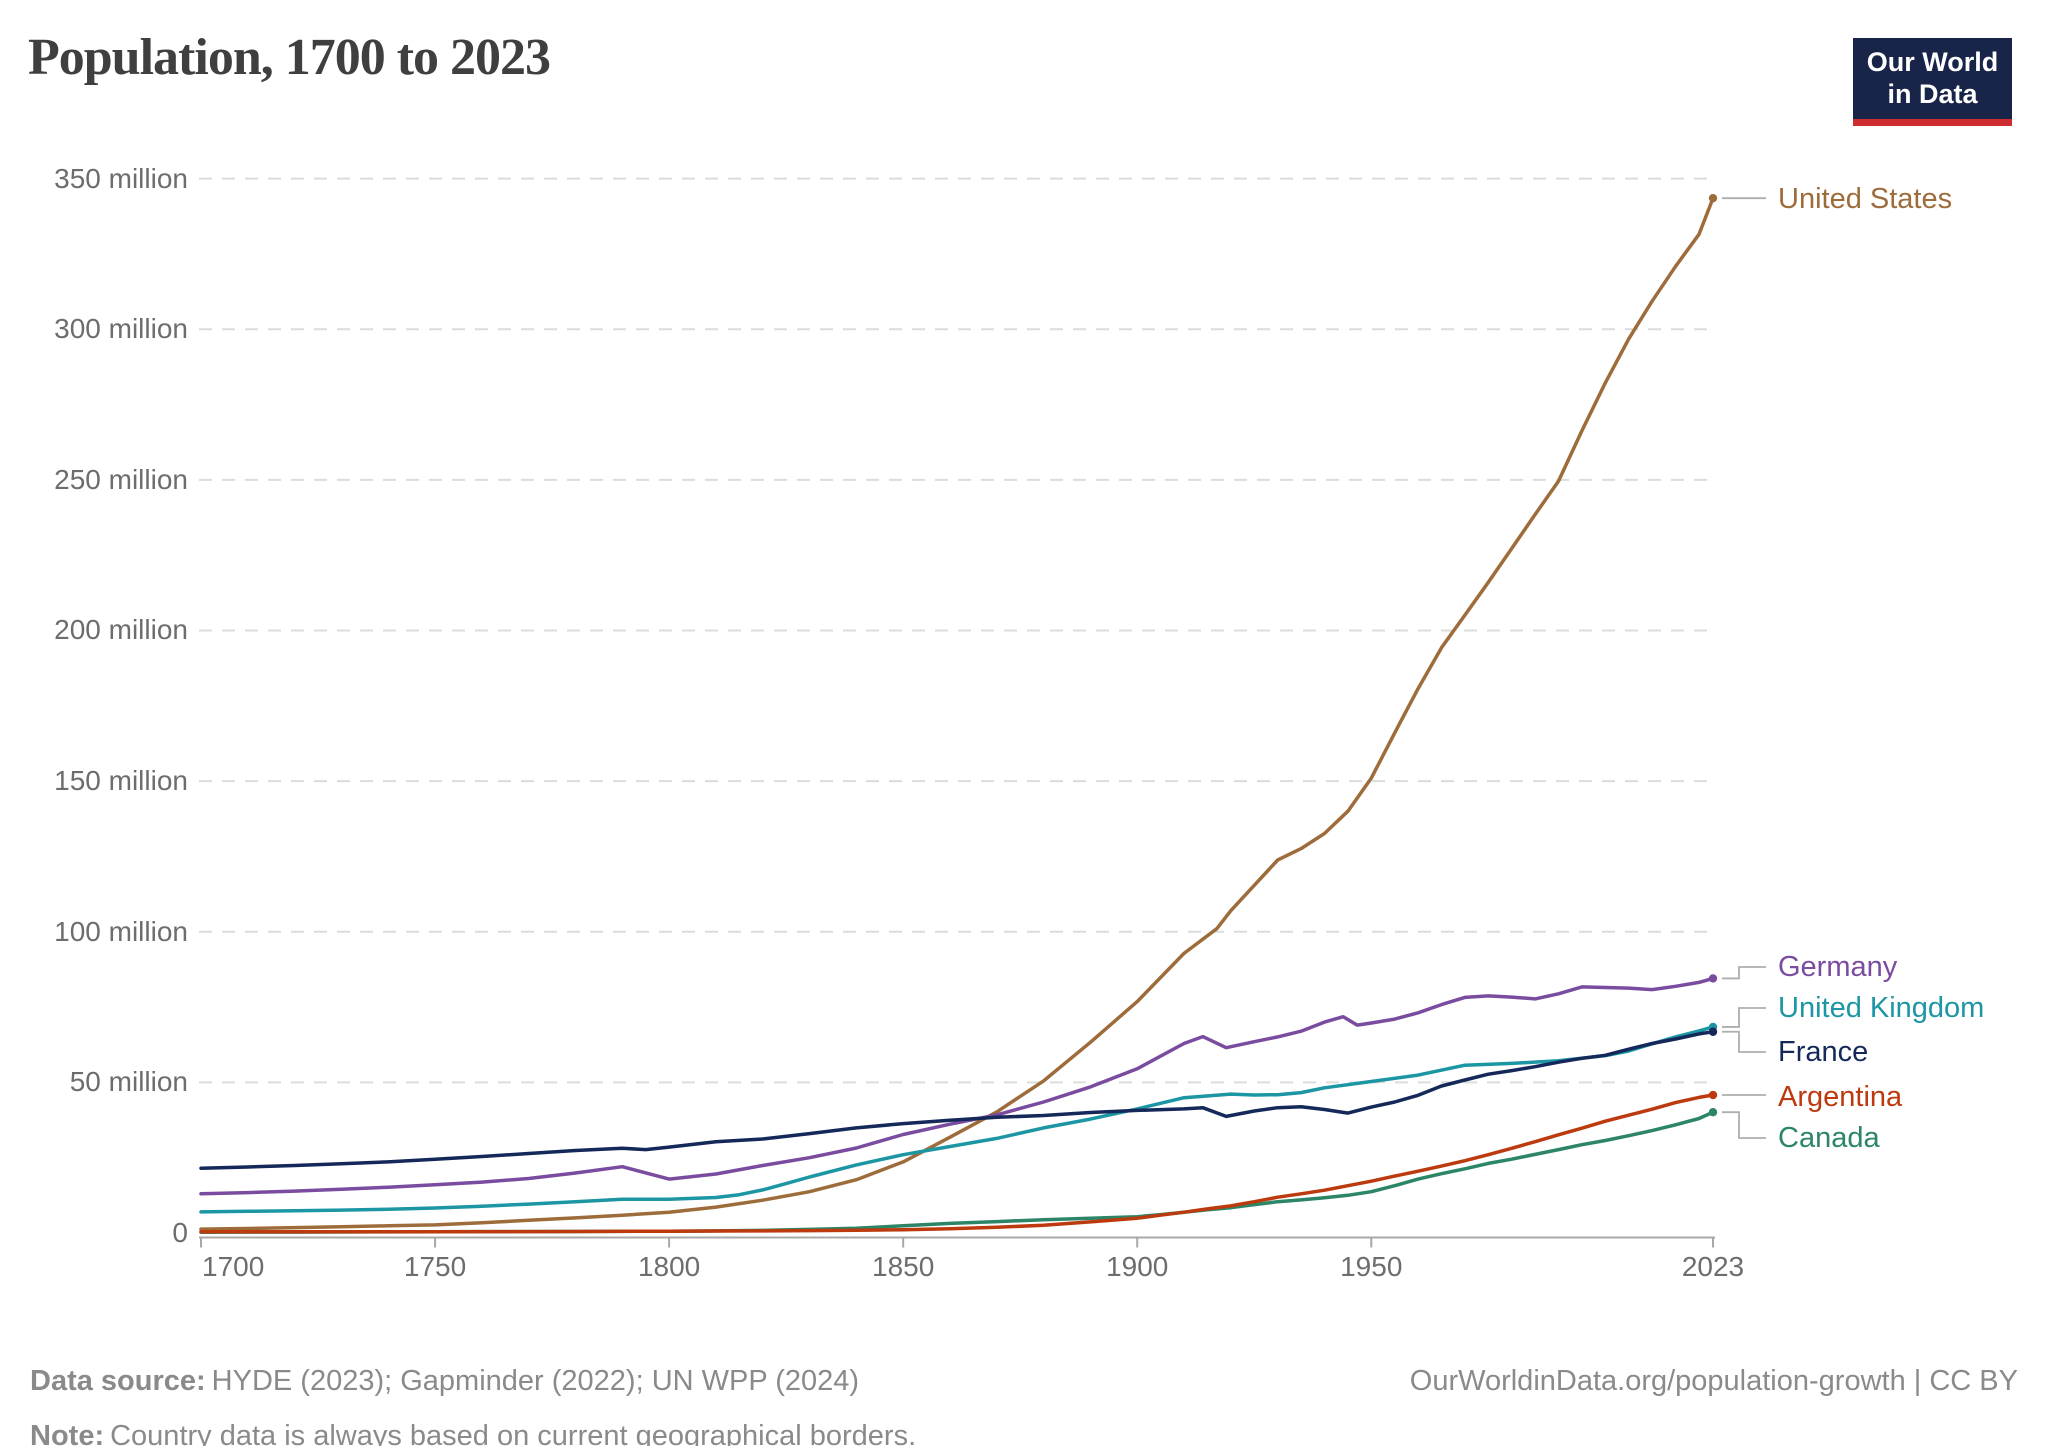 The height and width of the screenshot is (1446, 2048). Describe the element at coordinates (233, 1266) in the screenshot. I see `x-axis-tick-label: 1700` at that location.